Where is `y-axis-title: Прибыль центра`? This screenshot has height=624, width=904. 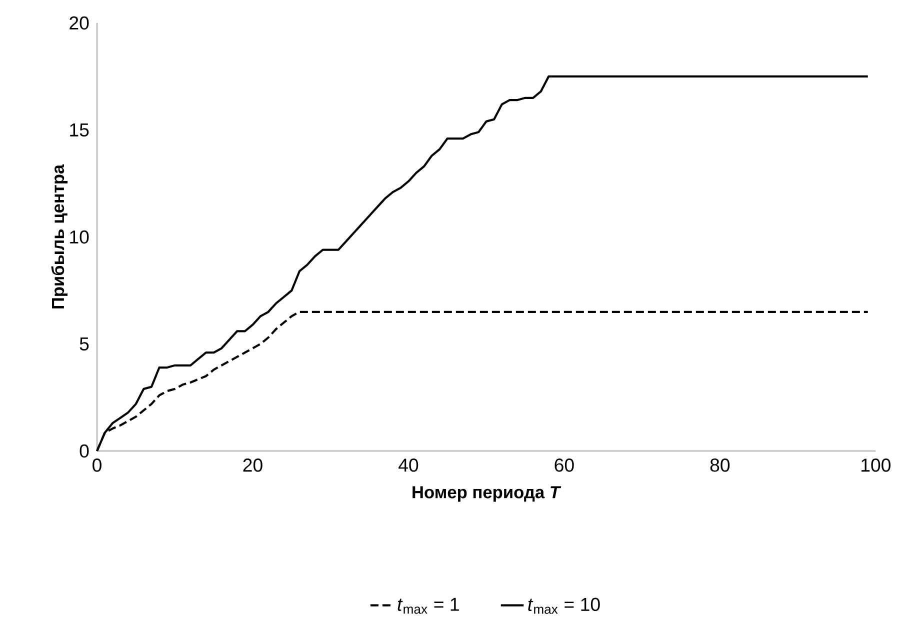 y-axis-title: Прибыль центра is located at coordinates (59, 236).